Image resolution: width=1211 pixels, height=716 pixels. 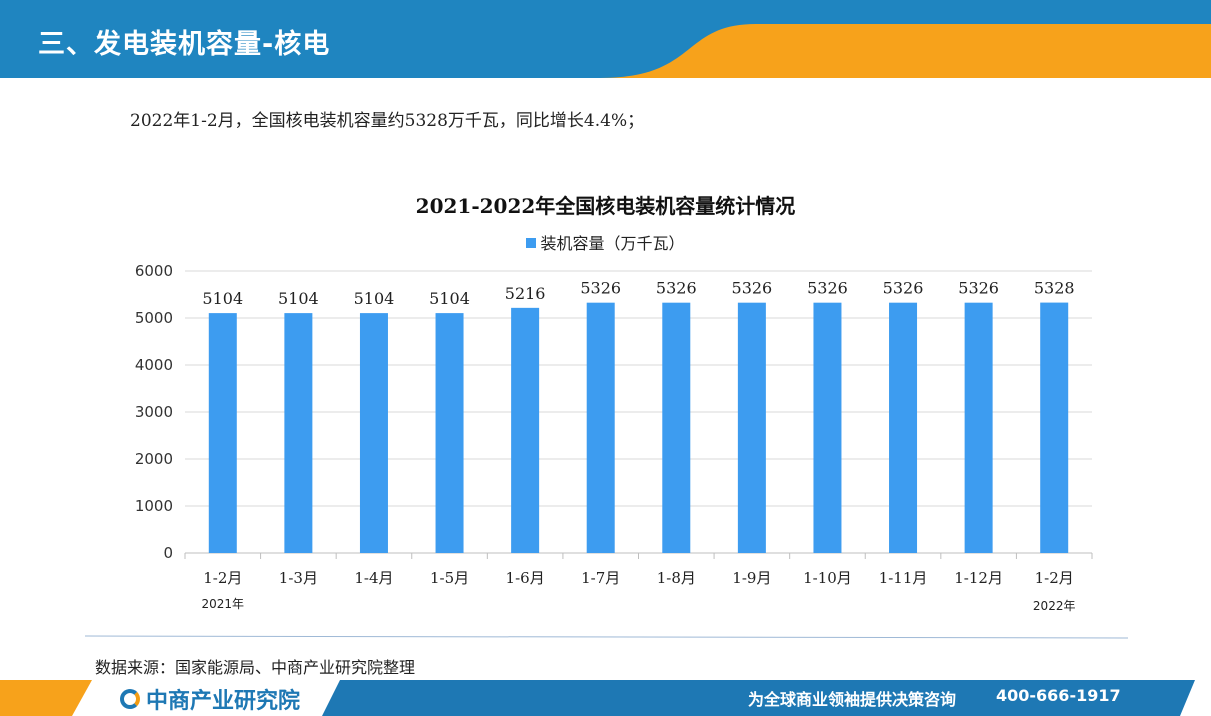 What do you see at coordinates (978, 578) in the screenshot?
I see `x-tick-label: 1-12月` at bounding box center [978, 578].